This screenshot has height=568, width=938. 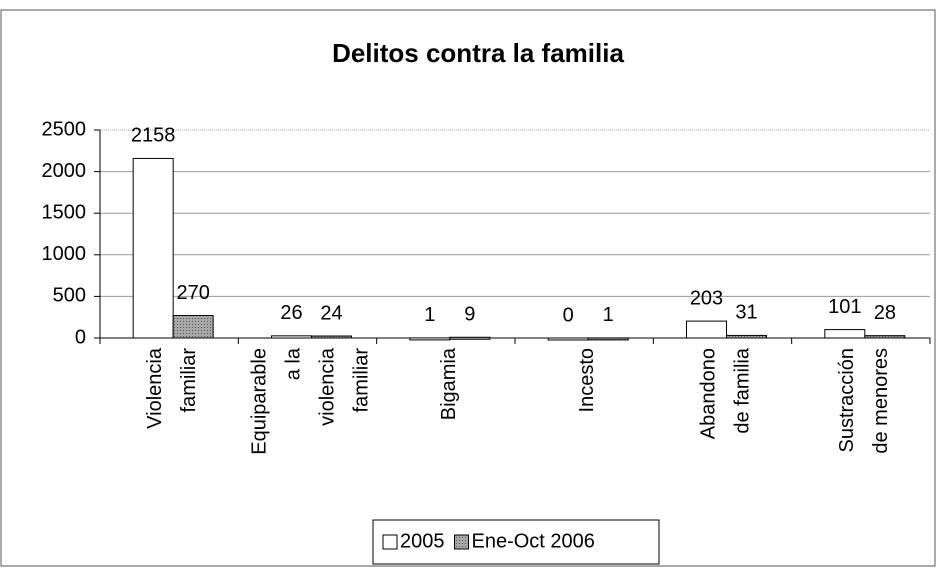 What do you see at coordinates (844, 307) in the screenshot?
I see `data-label: 101` at bounding box center [844, 307].